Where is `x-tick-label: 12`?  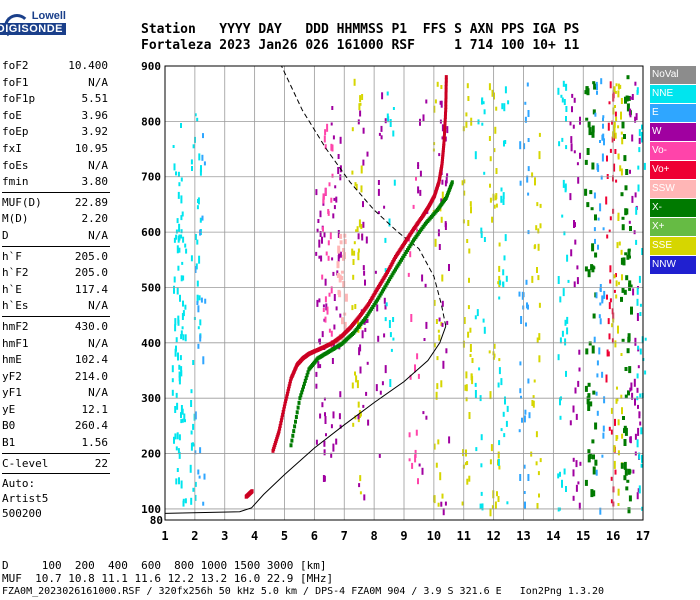 x-tick-label: 12 is located at coordinates (493, 536).